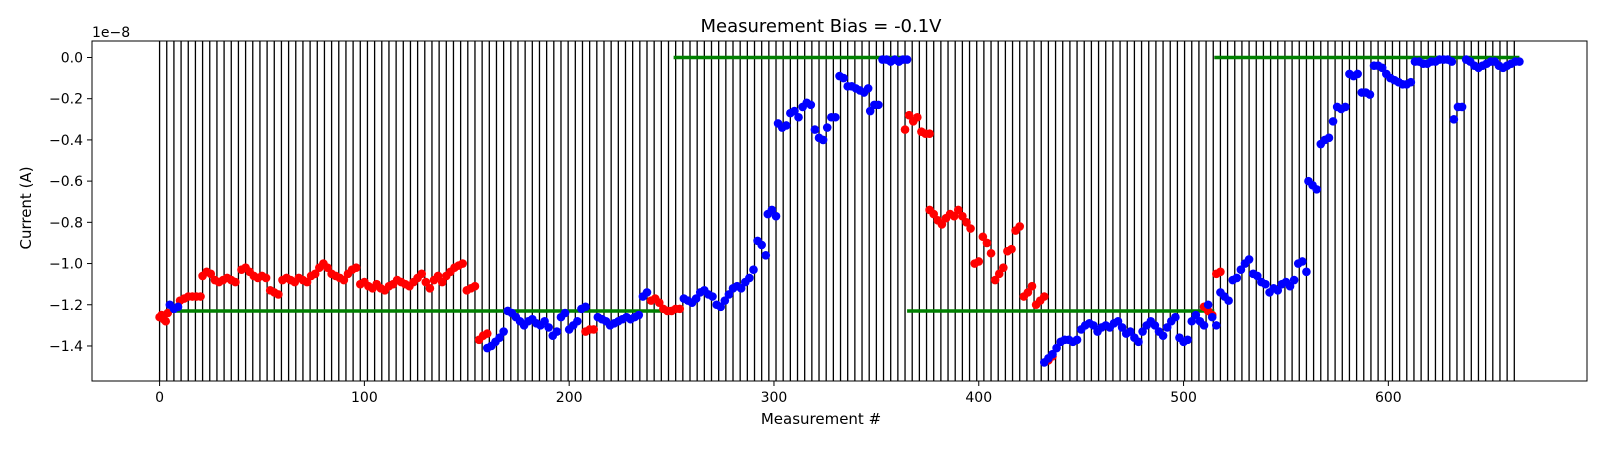  I want to click on y-axis: 0.0 −0.2 −0.4 −0.6 −0.8 −1.0 −1.2 −1.4, so click(70, 202).